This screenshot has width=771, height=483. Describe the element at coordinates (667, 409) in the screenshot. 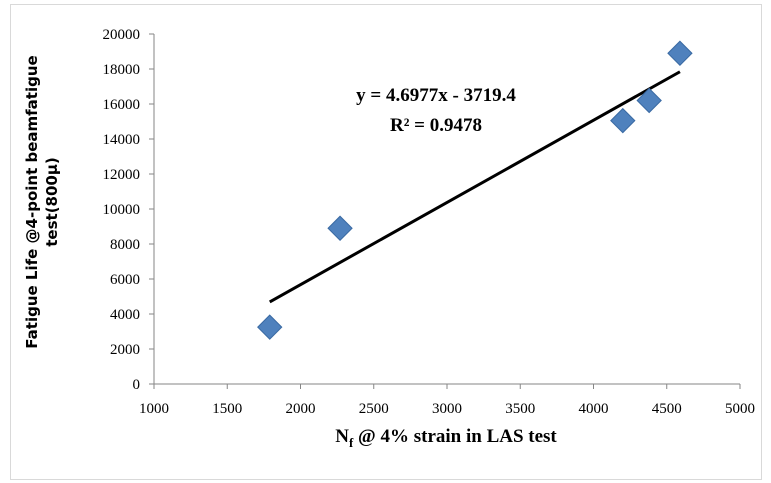

I see `x-tick-label: 4500` at that location.